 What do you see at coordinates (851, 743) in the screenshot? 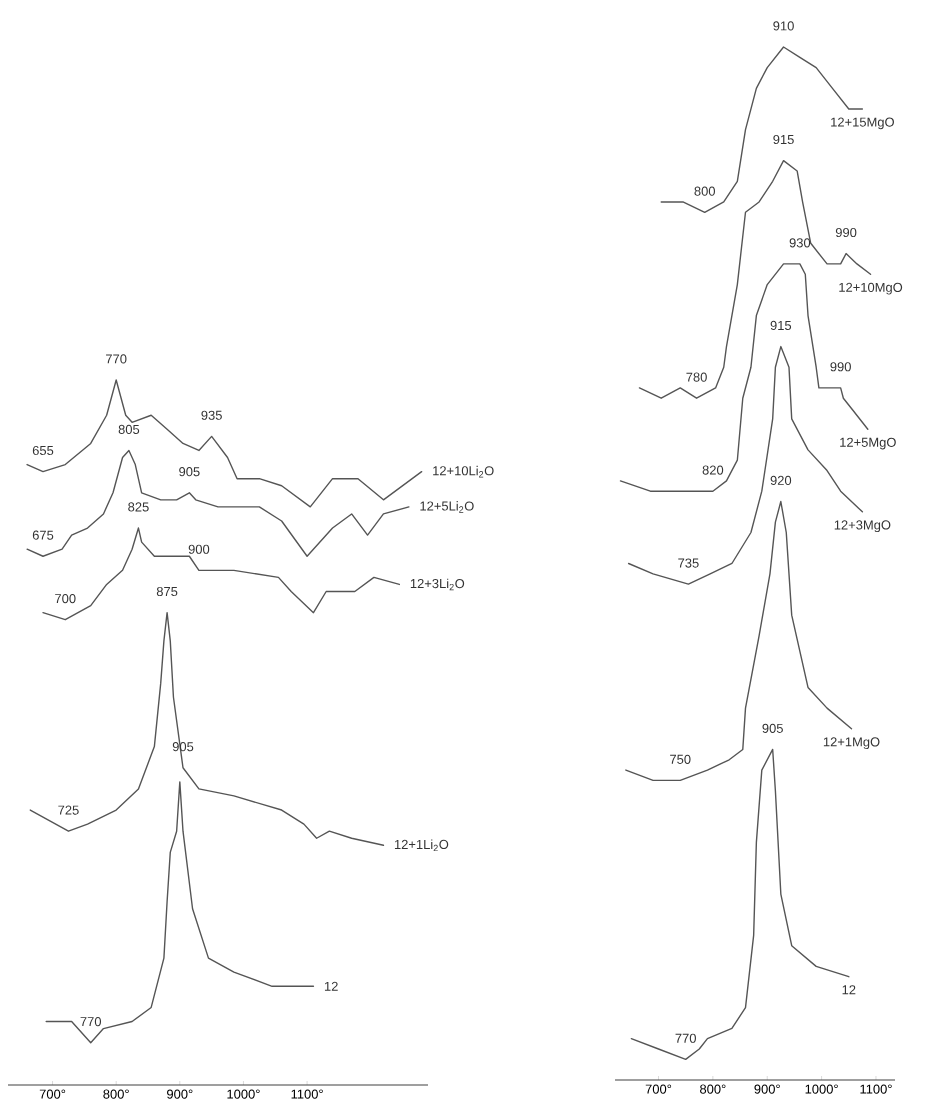
I see `series-label: 12+1MgO` at bounding box center [851, 743].